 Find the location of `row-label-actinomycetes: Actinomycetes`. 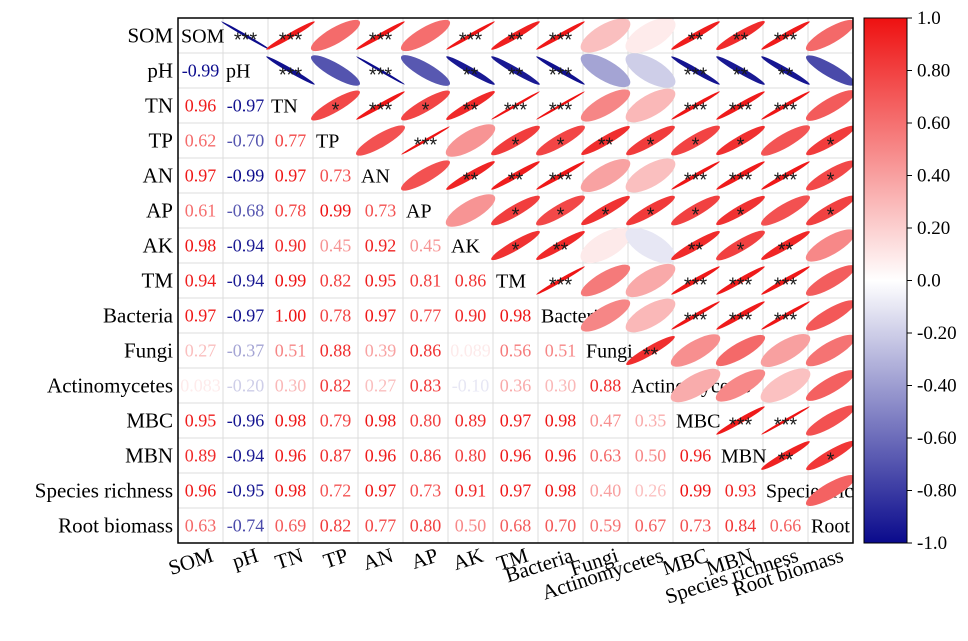

row-label-actinomycetes: Actinomycetes is located at coordinates (110, 386).